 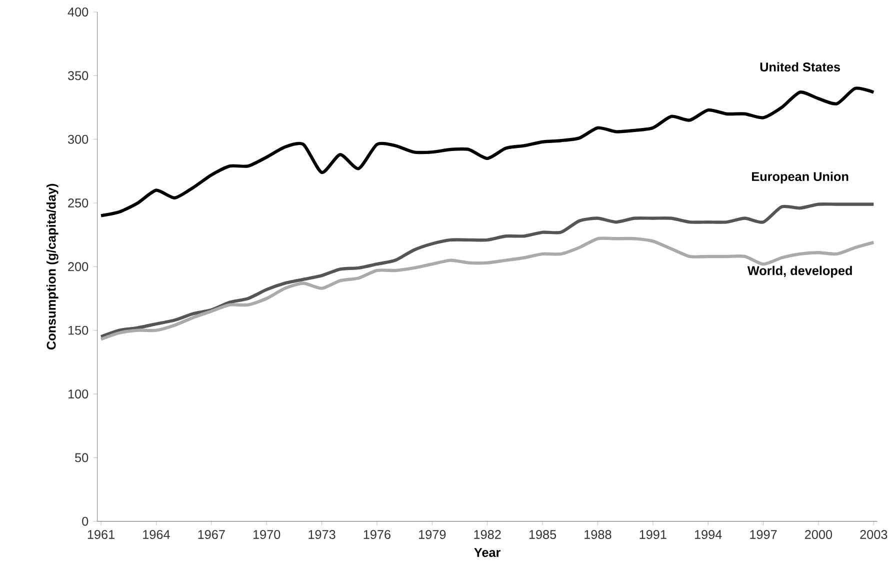 I want to click on x-tick-label: 1961, so click(x=101, y=534).